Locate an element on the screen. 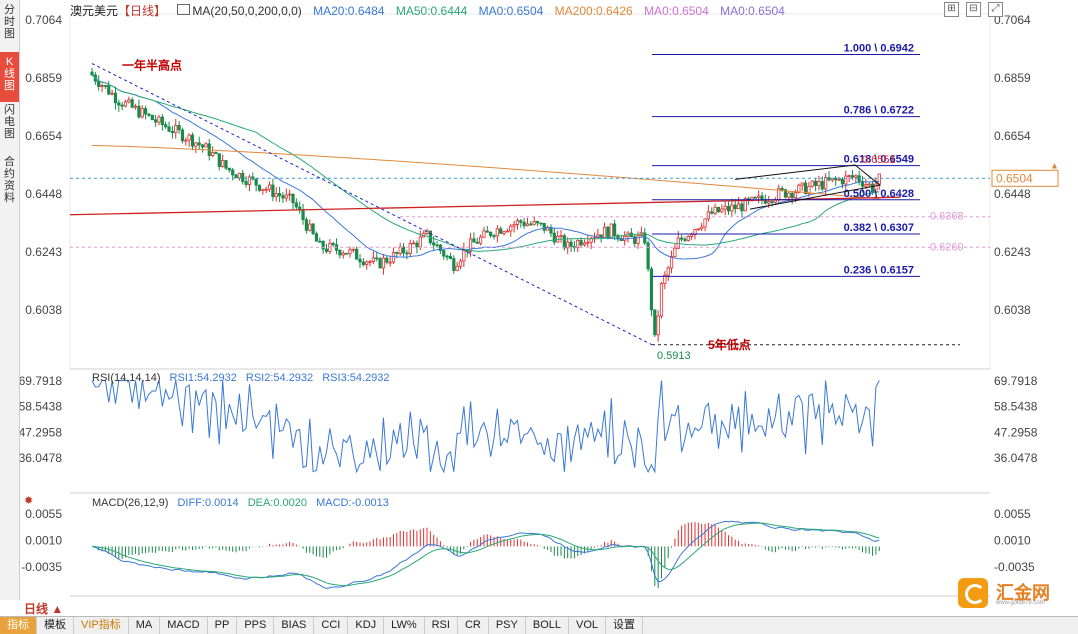  ma-settings-icon is located at coordinates (184, 9).